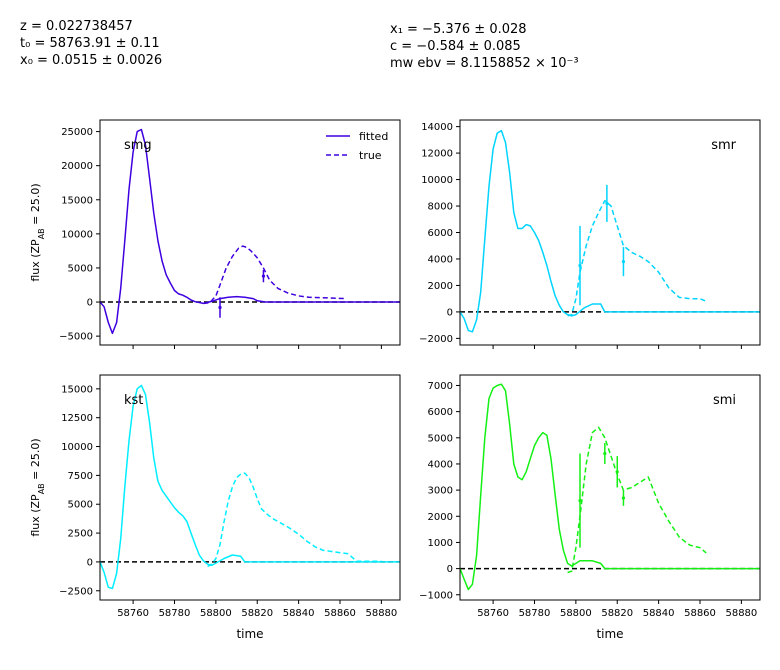 The height and width of the screenshot is (670, 780). What do you see at coordinates (77, 132) in the screenshot?
I see `y-tick-label: 25000` at bounding box center [77, 132].